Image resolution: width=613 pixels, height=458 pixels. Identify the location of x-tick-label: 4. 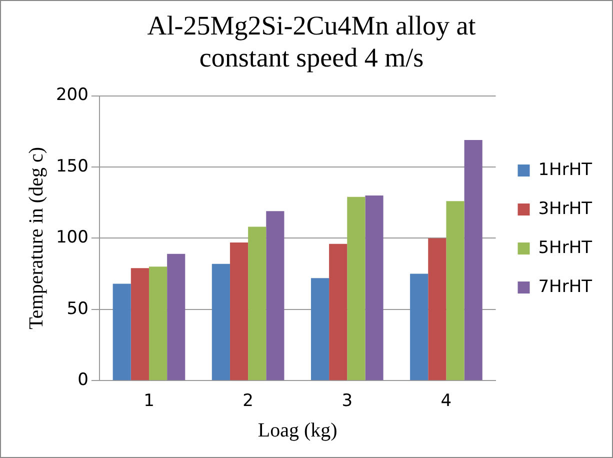
(446, 401).